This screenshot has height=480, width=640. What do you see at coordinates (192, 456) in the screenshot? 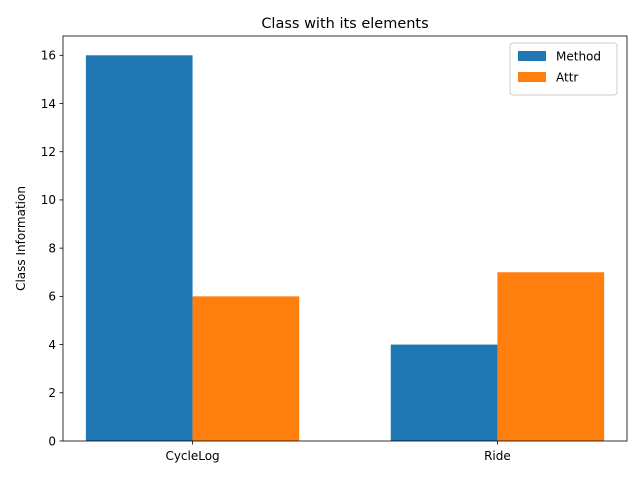
I see `x-tick-label: CycleLog` at bounding box center [192, 456].